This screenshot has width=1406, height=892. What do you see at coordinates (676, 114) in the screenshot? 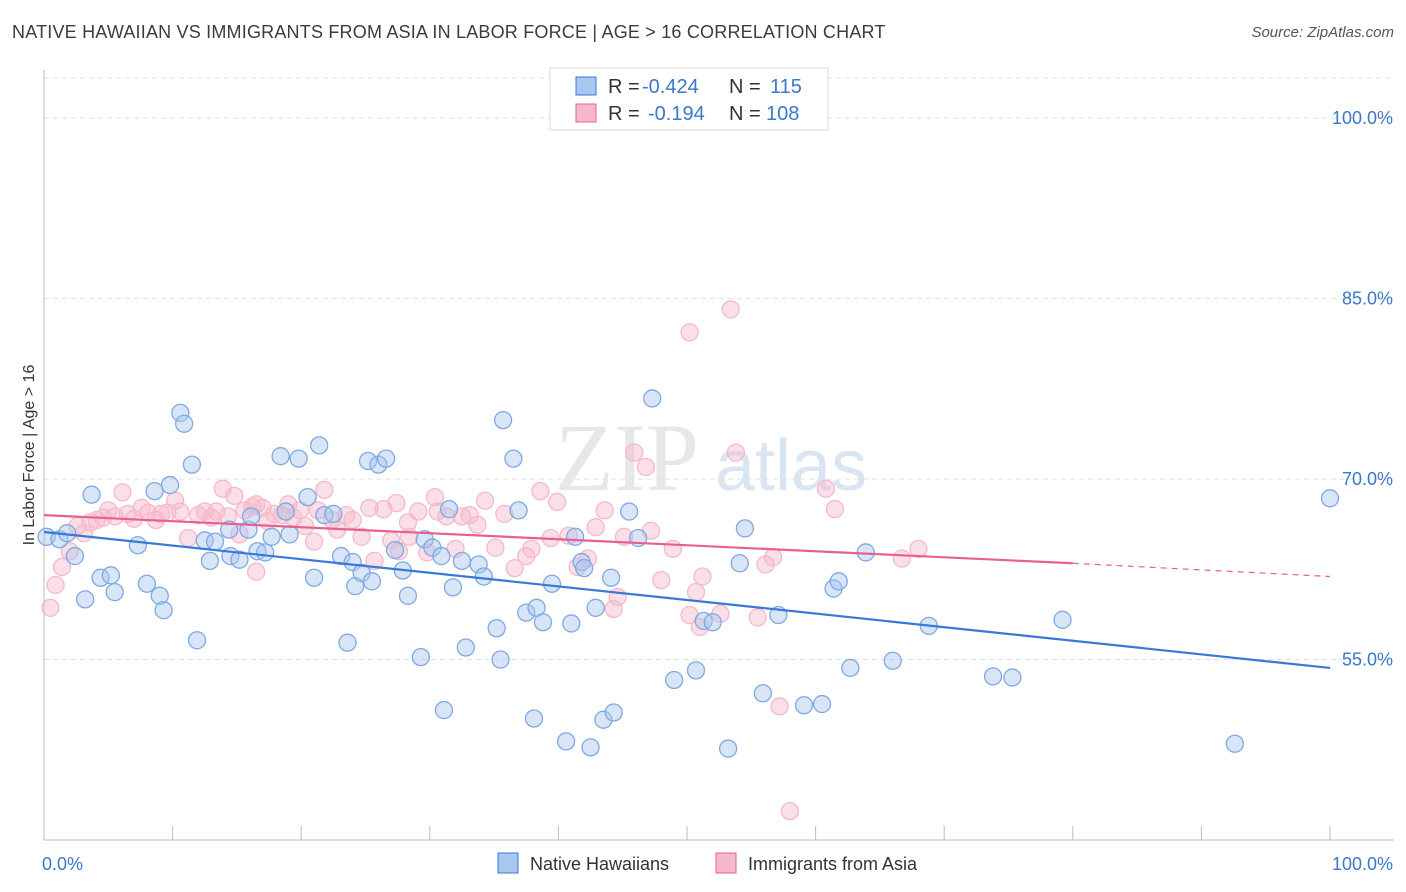
I see `legend2-r-value: -0.194` at bounding box center [676, 114].